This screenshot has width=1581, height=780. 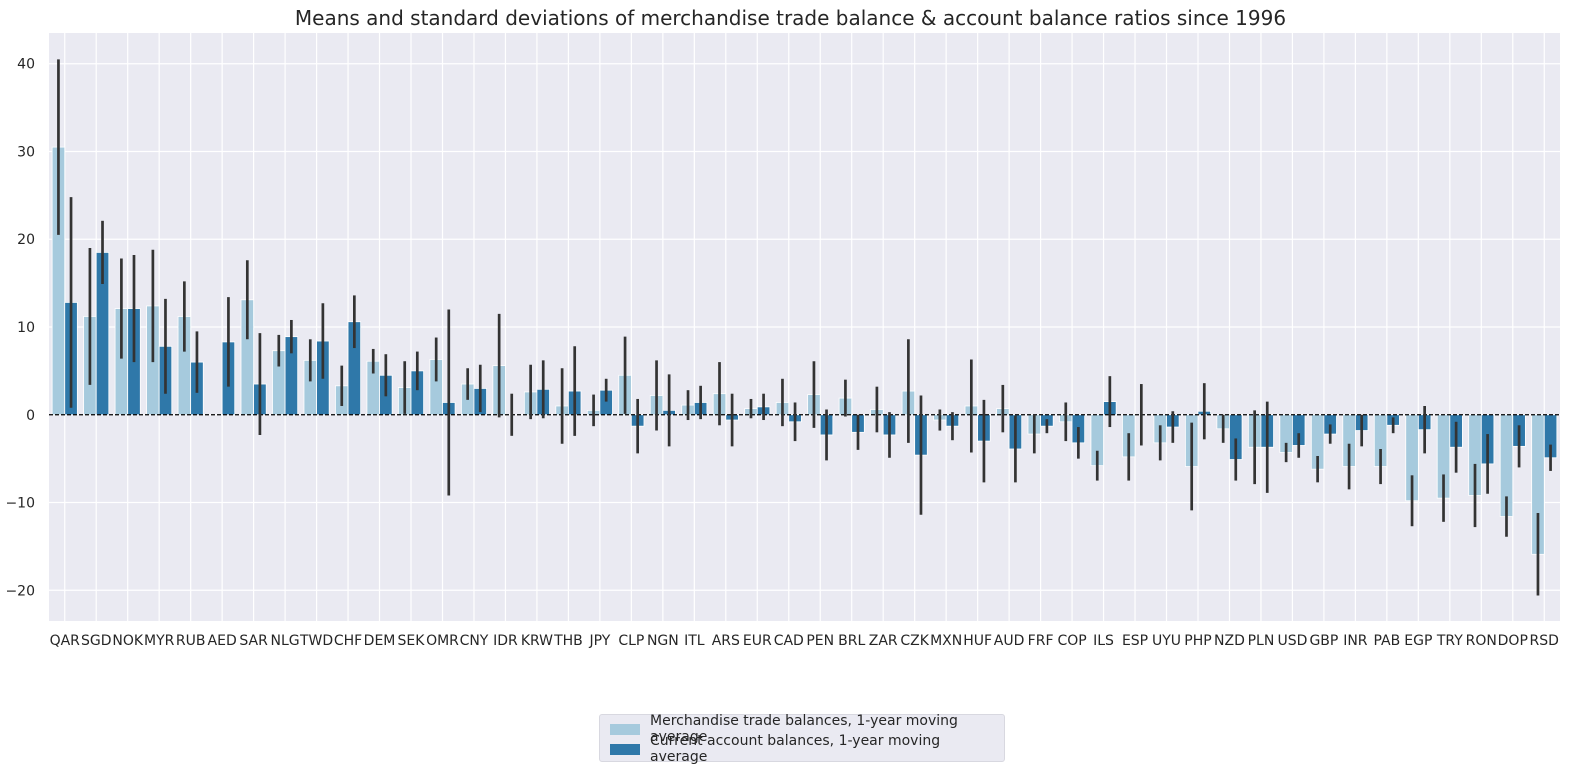 What do you see at coordinates (191, 641) in the screenshot?
I see `x-tick-label: RUB` at bounding box center [191, 641].